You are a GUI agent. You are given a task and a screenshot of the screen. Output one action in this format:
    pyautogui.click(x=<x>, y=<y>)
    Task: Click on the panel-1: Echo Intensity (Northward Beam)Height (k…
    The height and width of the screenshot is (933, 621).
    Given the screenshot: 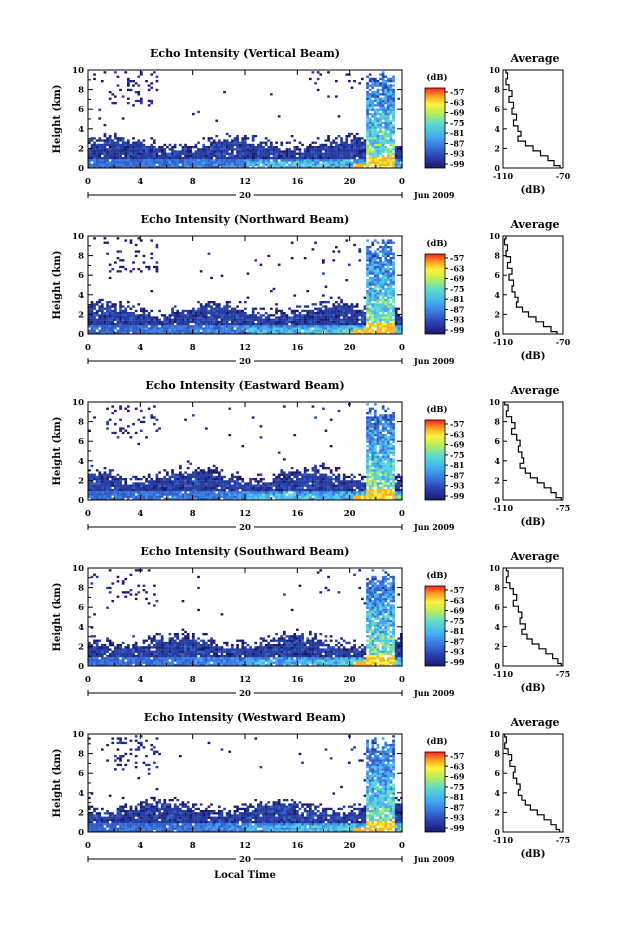 What is the action you would take?
    pyautogui.click(x=311, y=290)
    